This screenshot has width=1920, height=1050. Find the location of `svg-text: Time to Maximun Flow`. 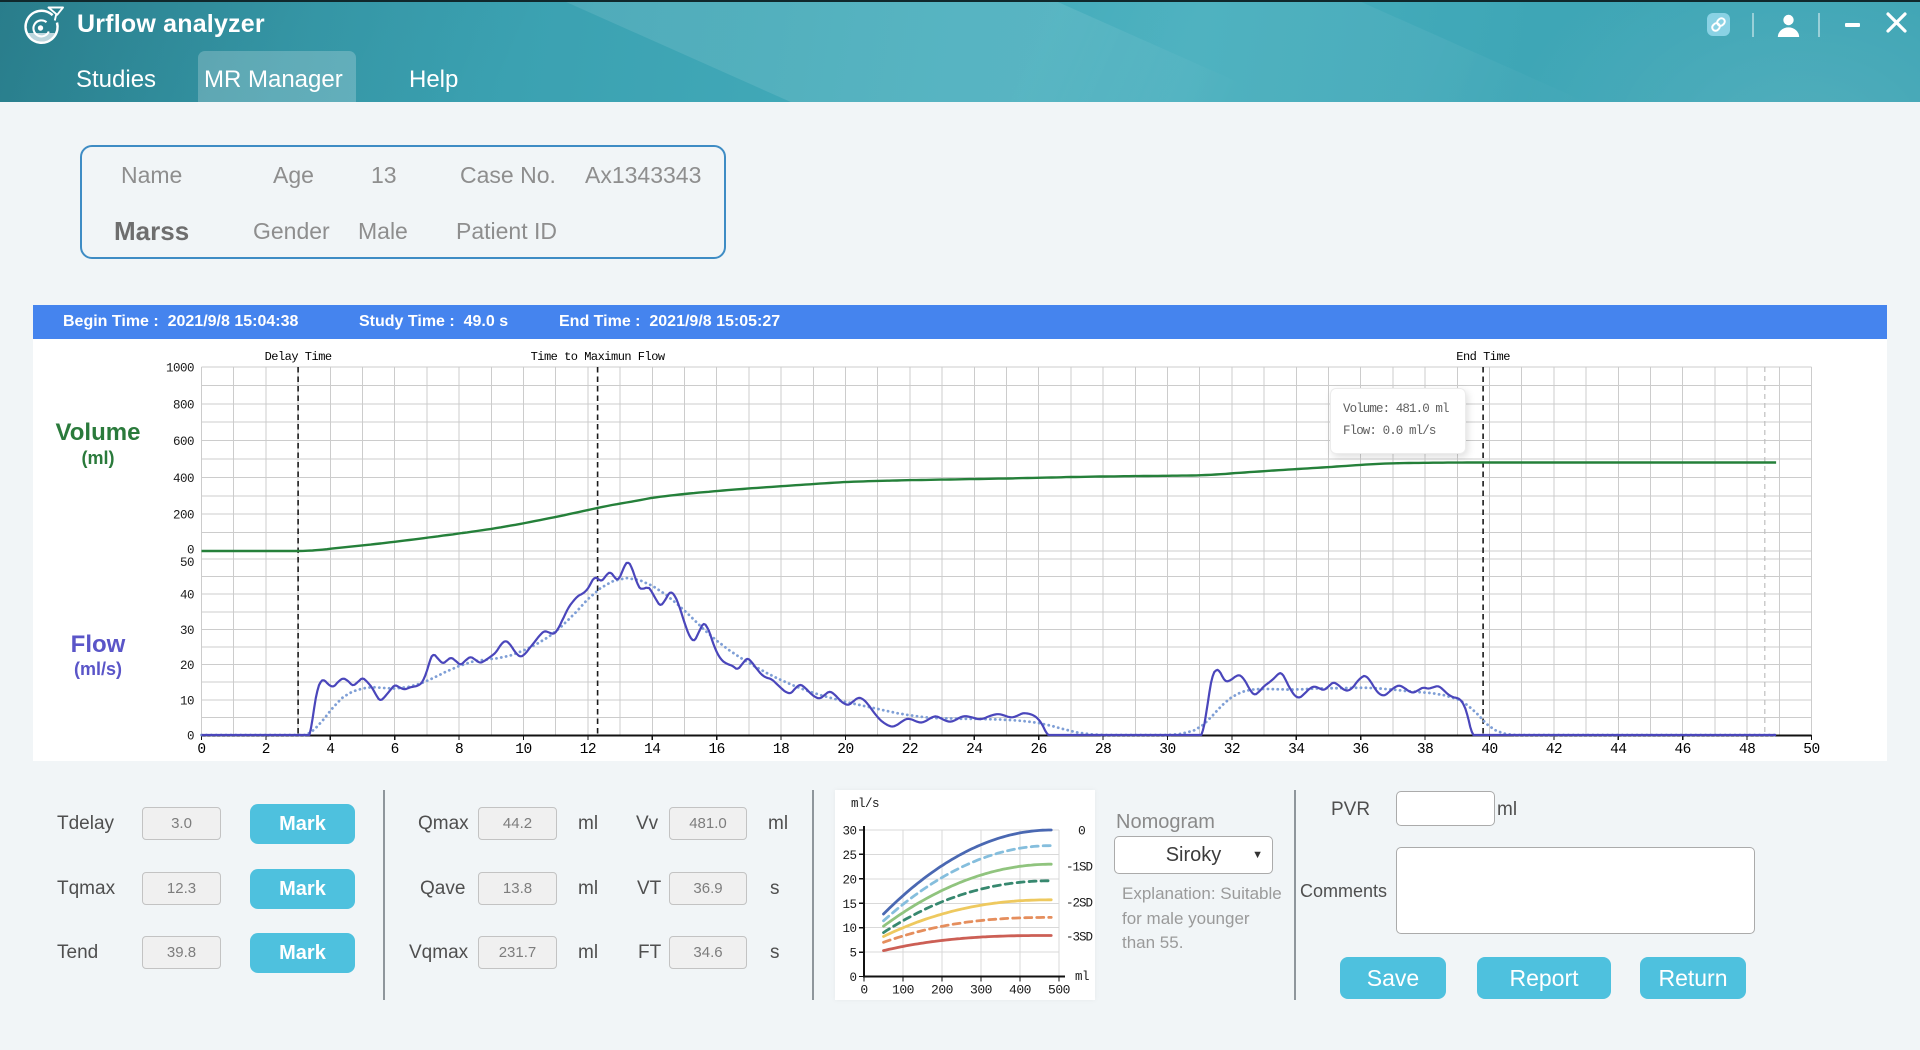

svg-text: Time to Maximun Flow is located at coordinates (598, 357).